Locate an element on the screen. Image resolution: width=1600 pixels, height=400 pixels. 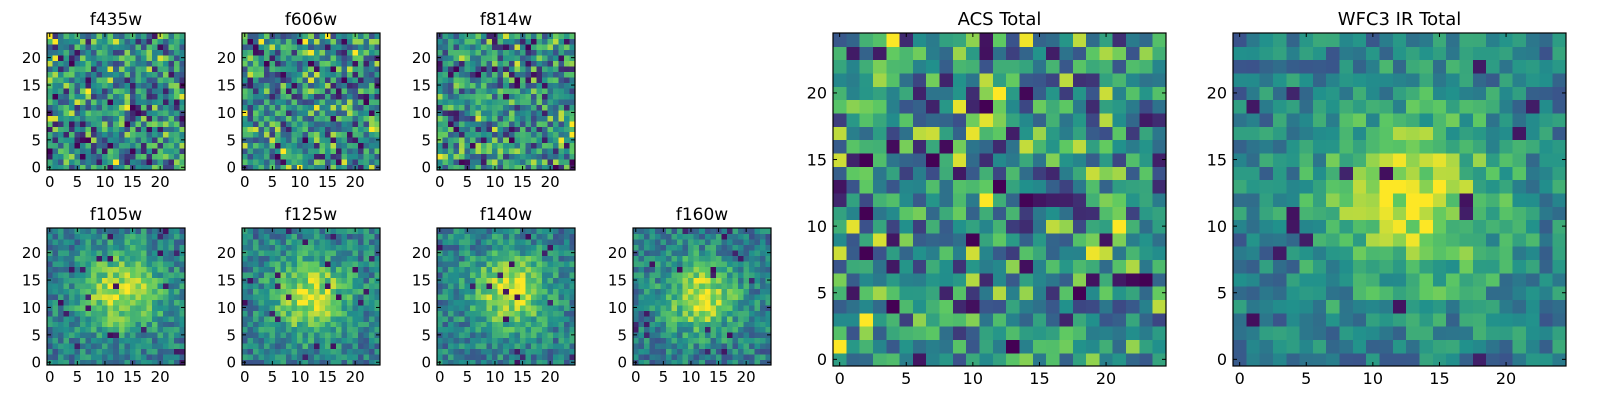
x-tick-label: 5 is located at coordinates (78, 182).